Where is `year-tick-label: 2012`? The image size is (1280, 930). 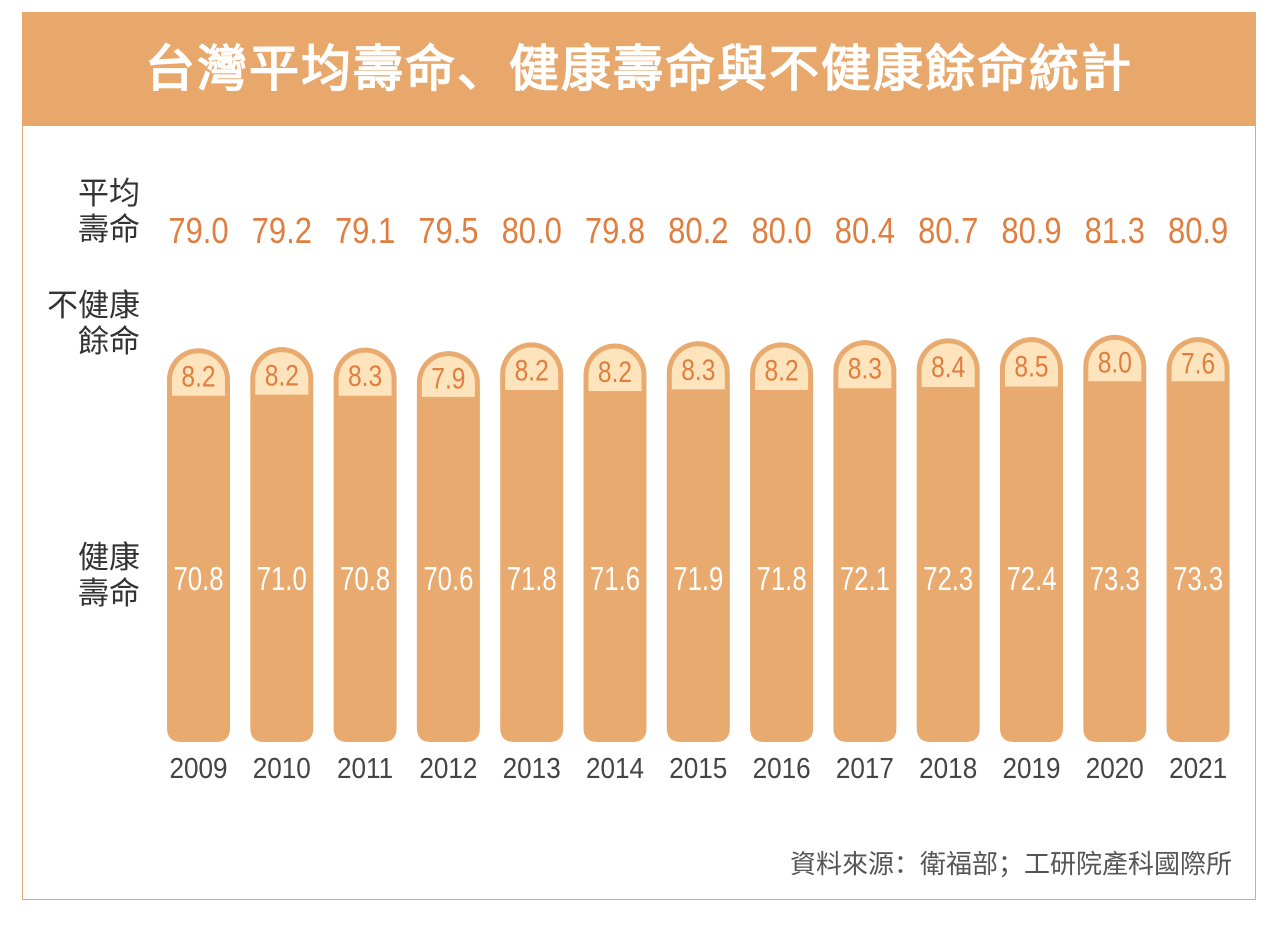 year-tick-label: 2012 is located at coordinates (448, 768).